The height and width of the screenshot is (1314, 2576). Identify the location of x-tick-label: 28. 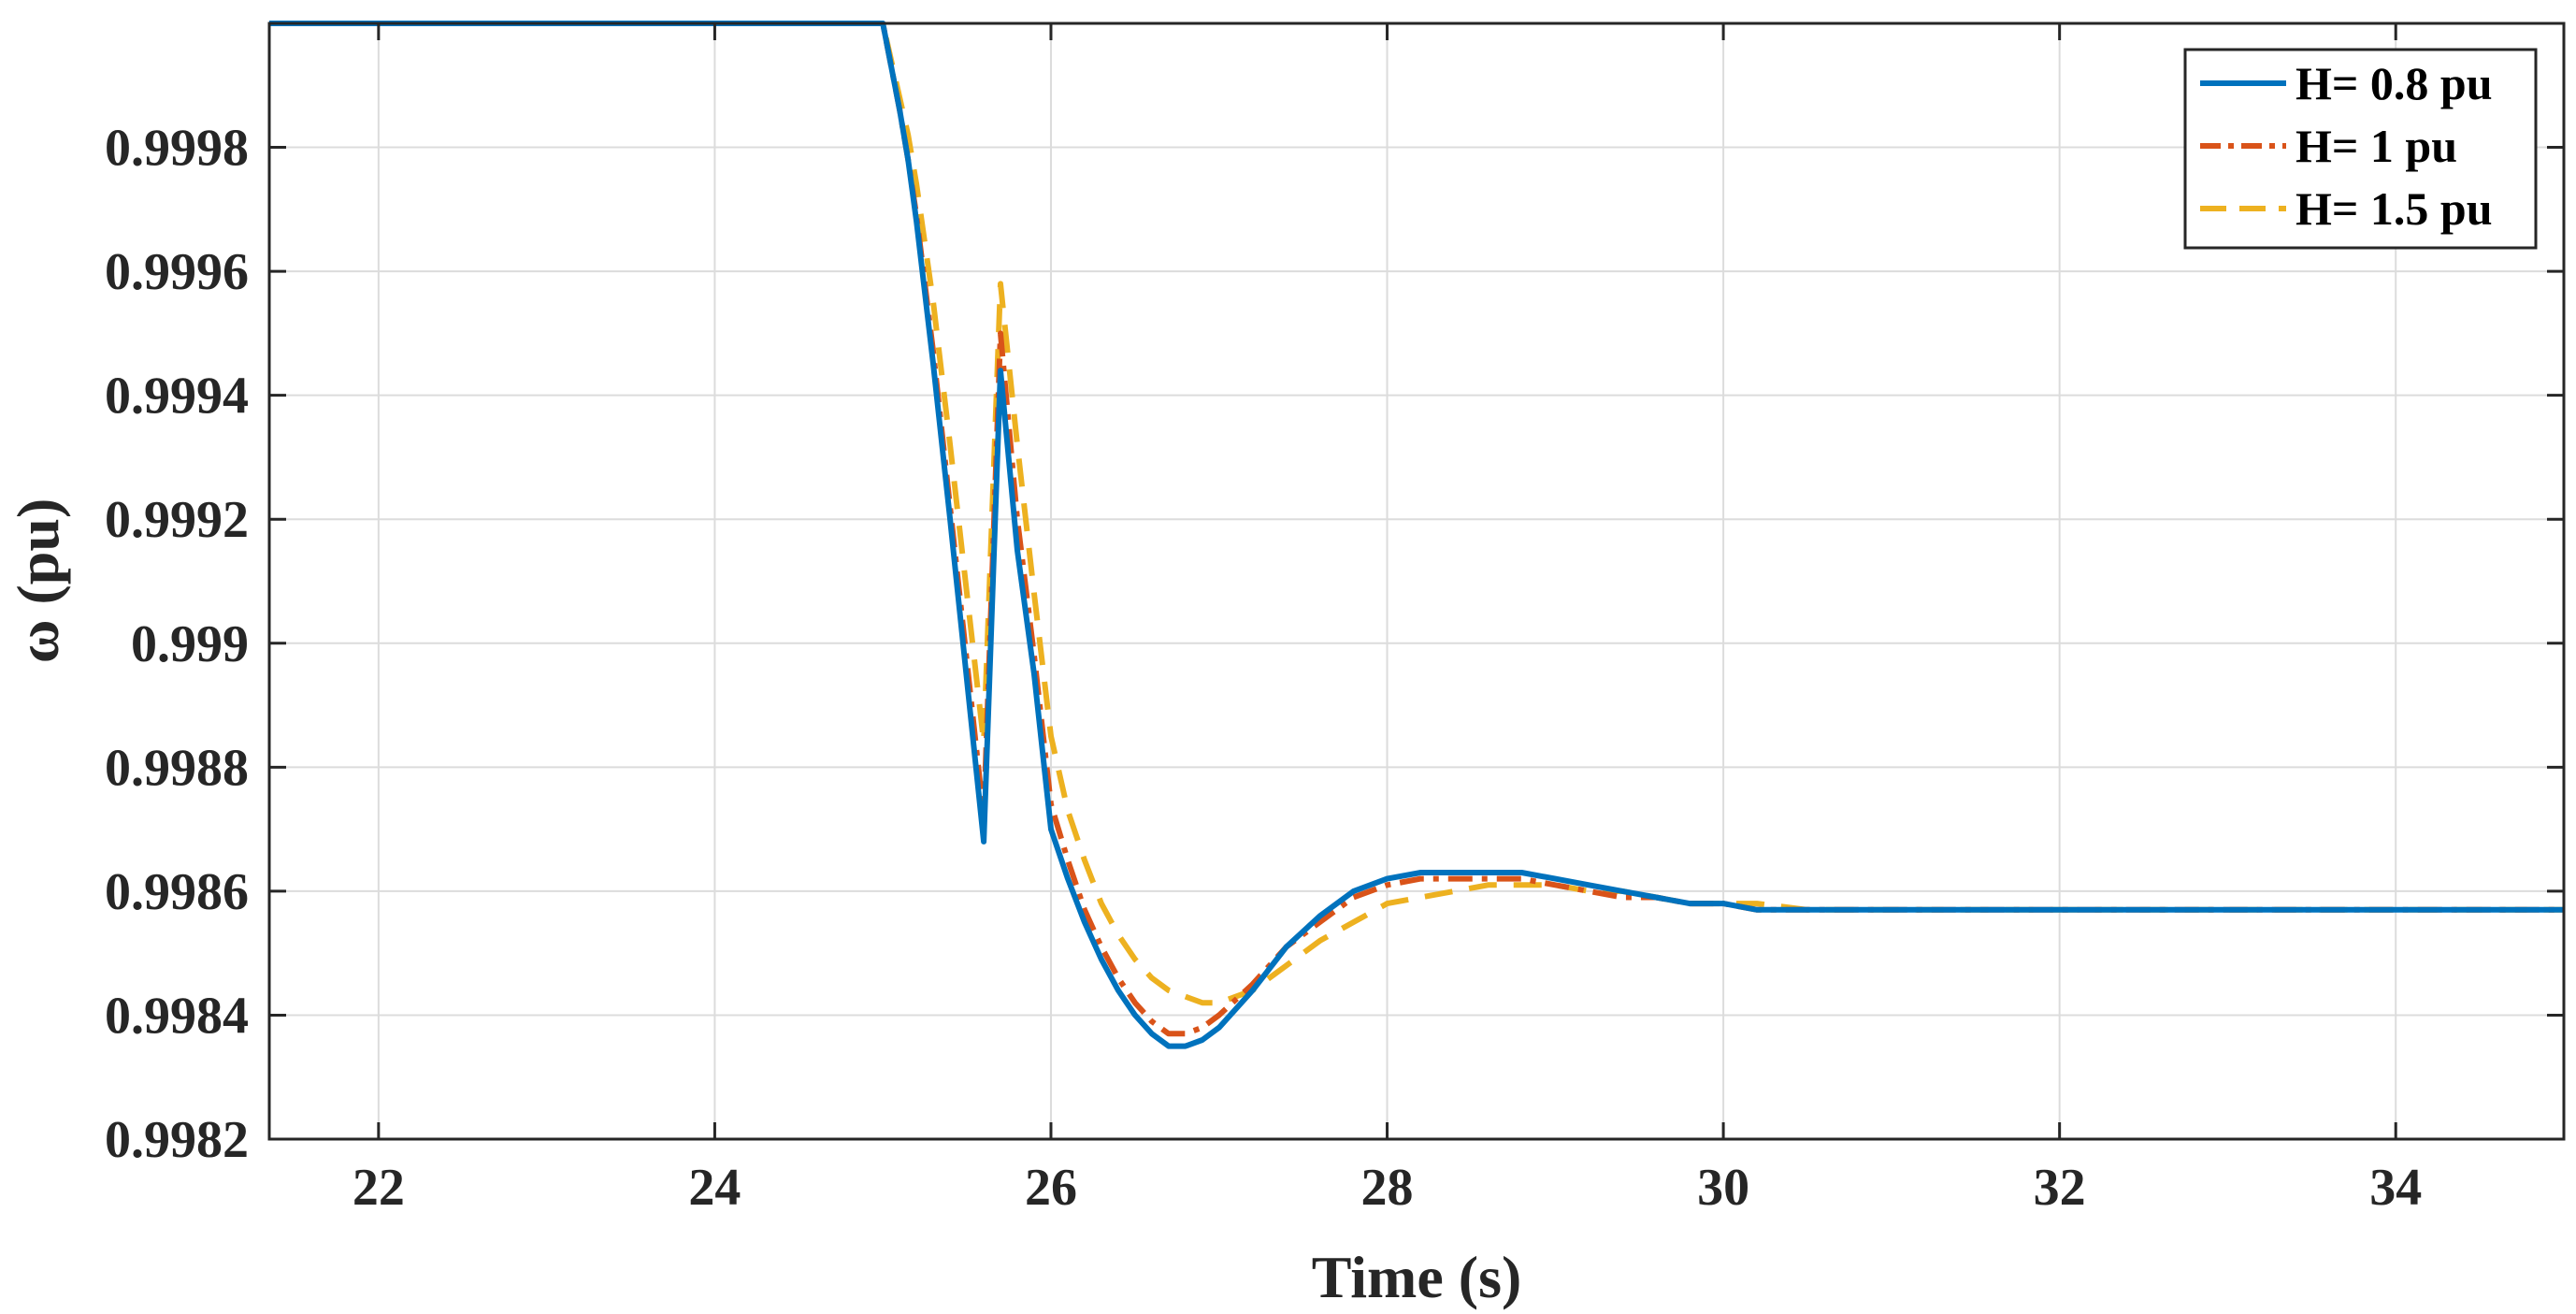
(1388, 1188).